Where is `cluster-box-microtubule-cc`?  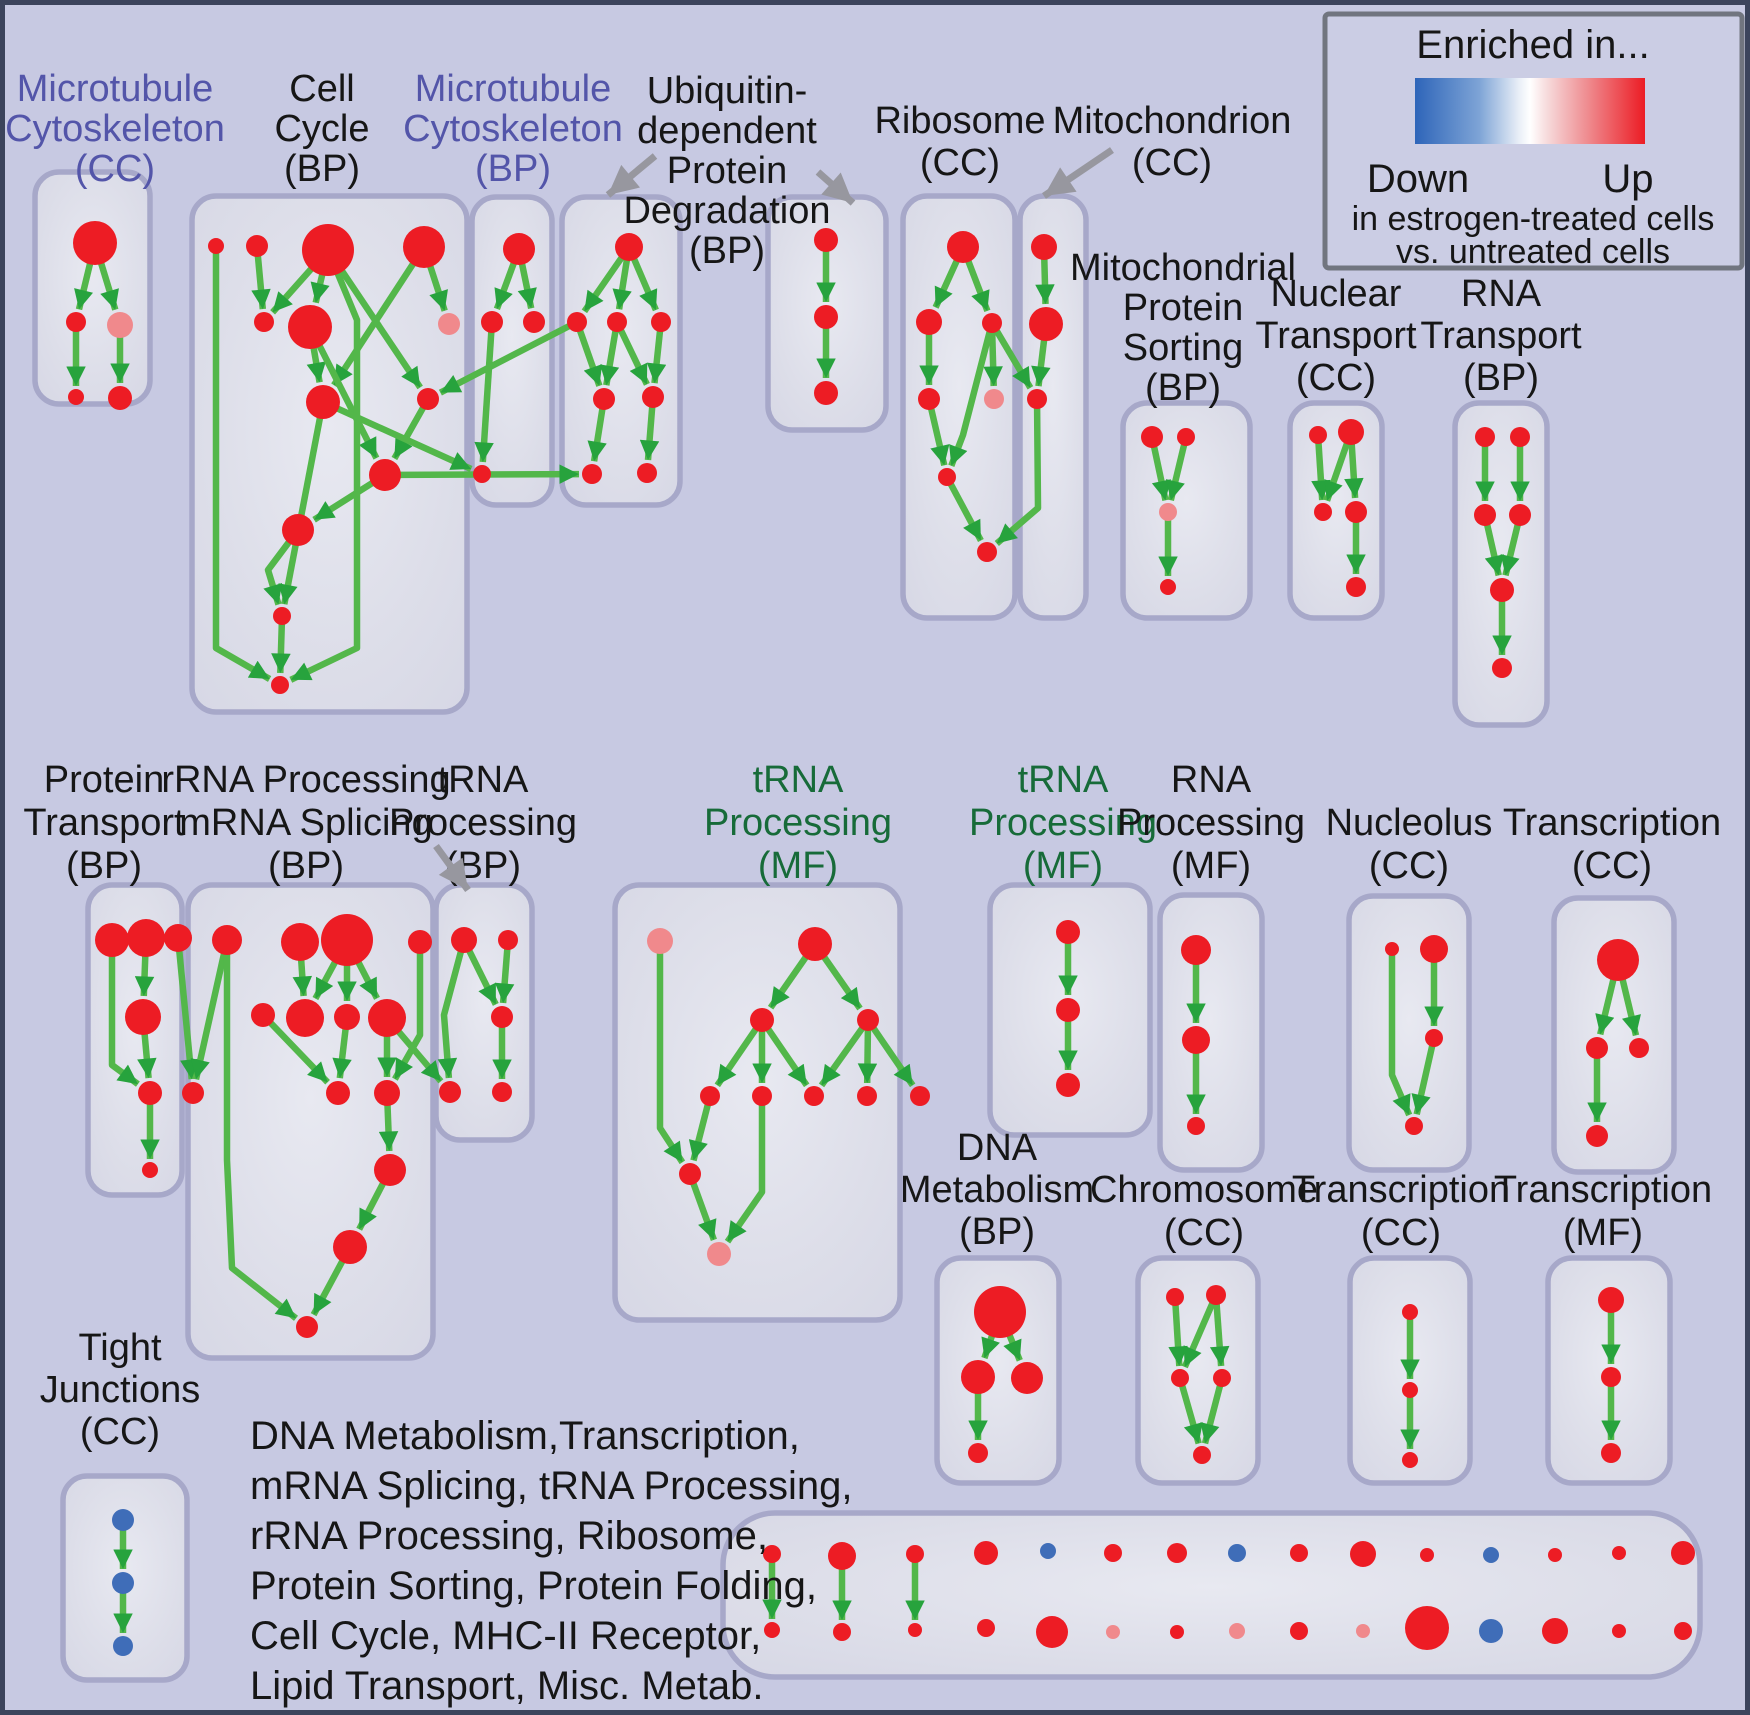
cluster-box-microtubule-cc is located at coordinates (92, 288).